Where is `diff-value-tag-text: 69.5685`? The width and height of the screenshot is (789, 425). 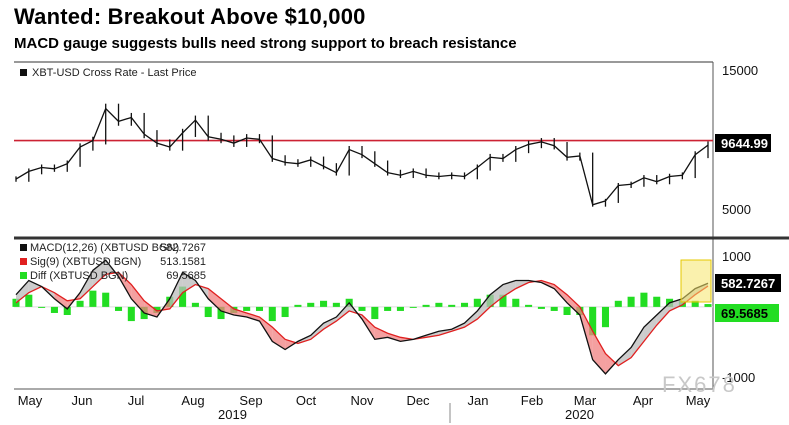 diff-value-tag-text: 69.5685 is located at coordinates (744, 313).